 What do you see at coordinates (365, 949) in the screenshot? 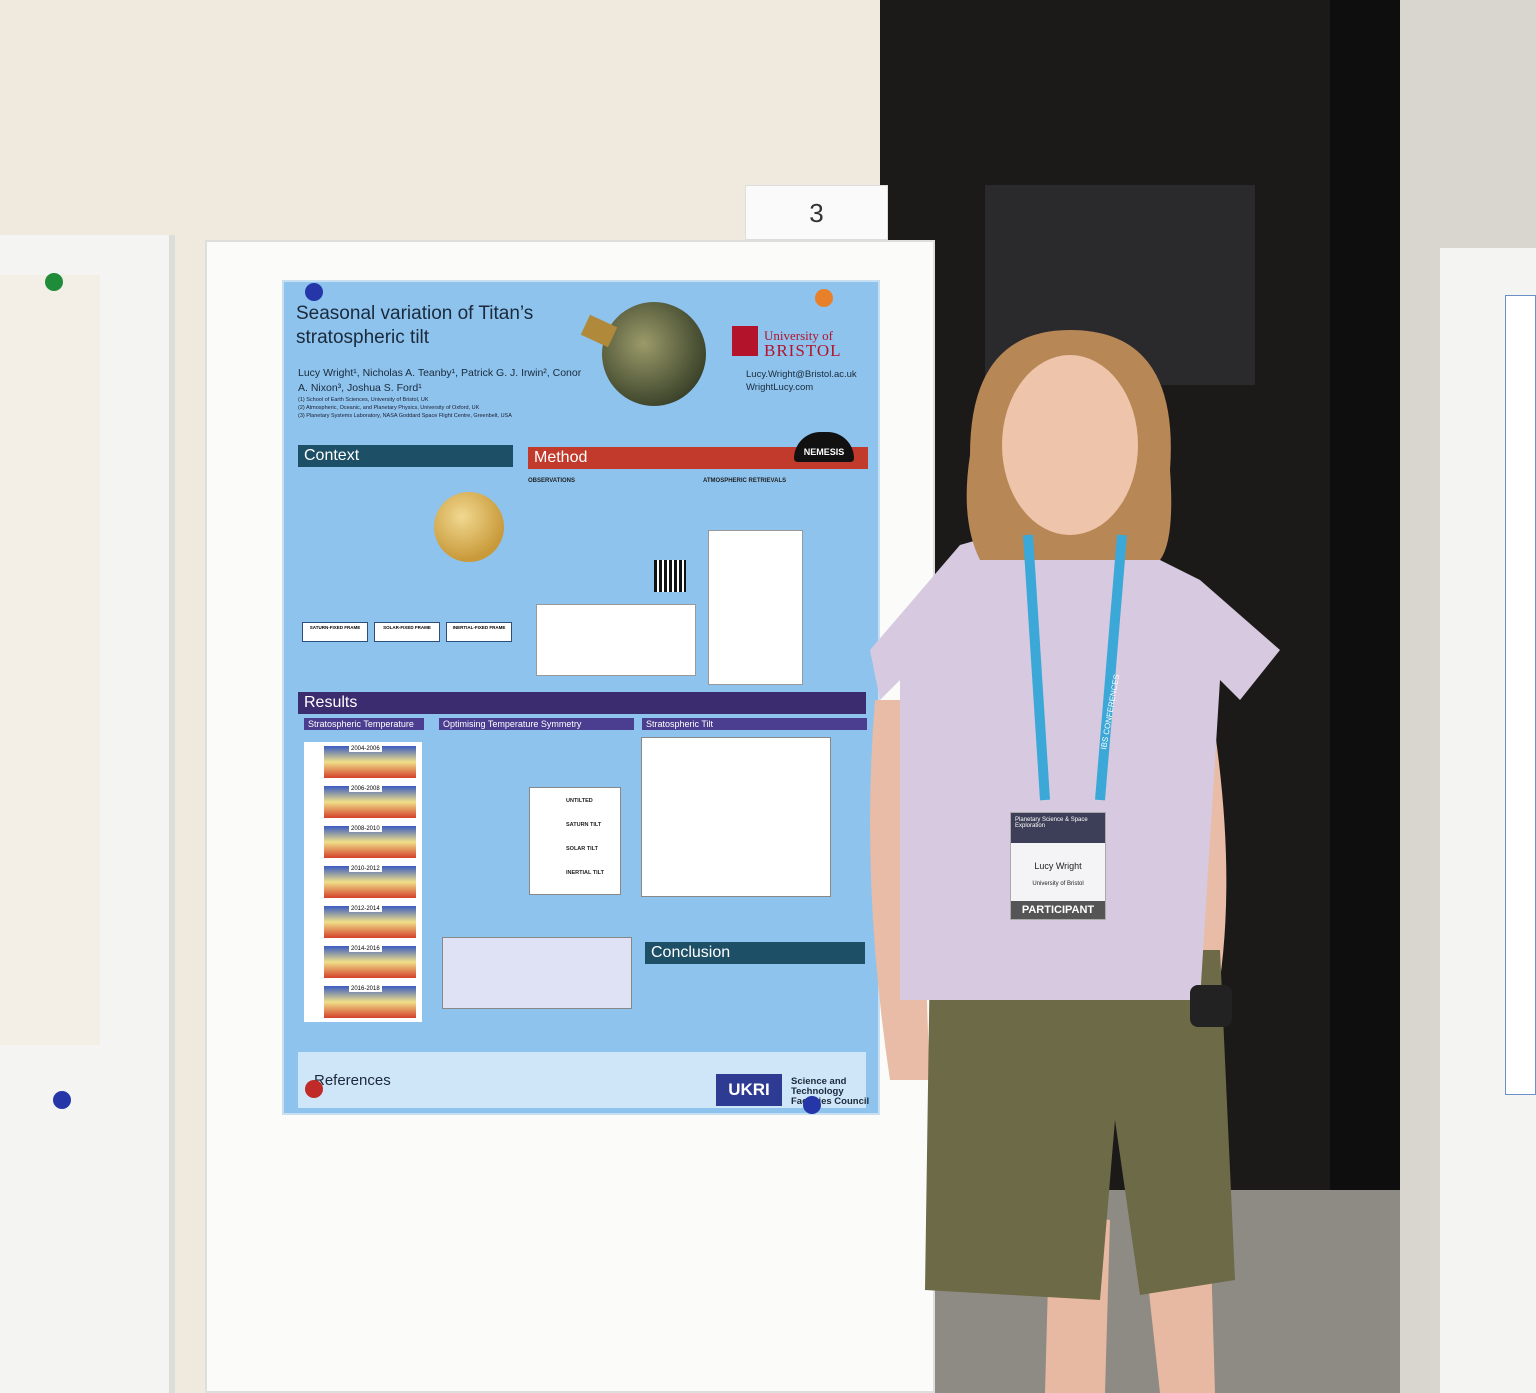
I see `period-label: 2014-2016` at bounding box center [365, 949].